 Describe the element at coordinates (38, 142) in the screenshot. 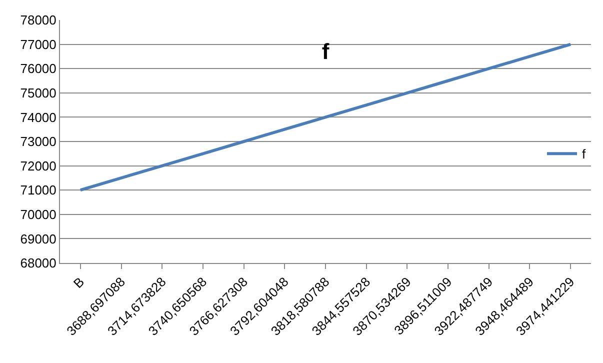

I see `y-tick-label: 73000` at that location.